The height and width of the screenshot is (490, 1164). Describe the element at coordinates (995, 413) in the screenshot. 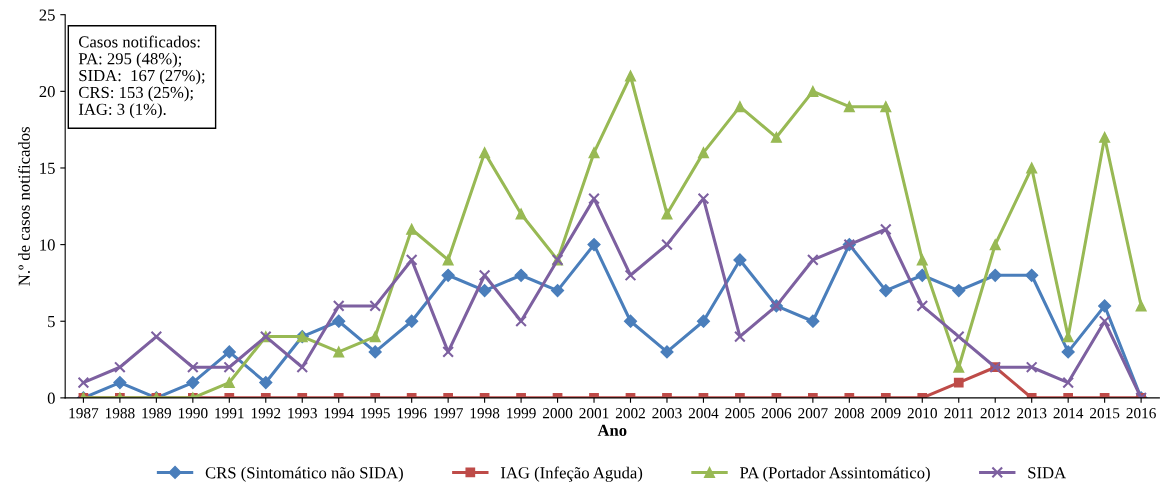

I see `x-tick-label: 2012` at that location.